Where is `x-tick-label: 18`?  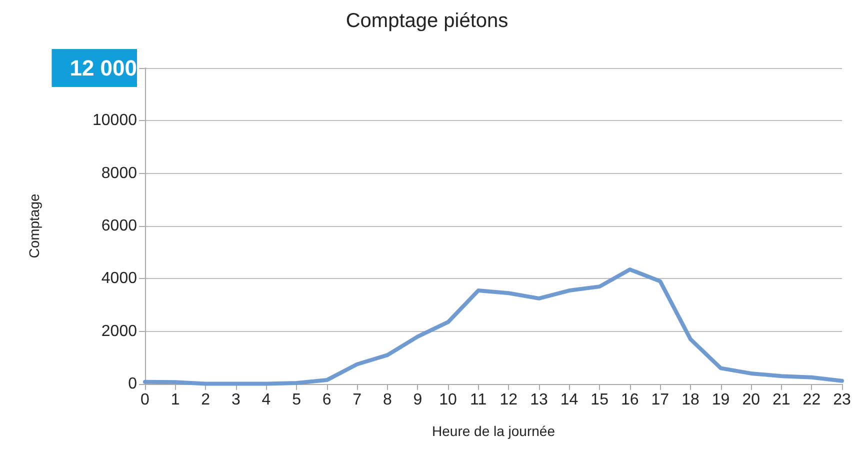 x-tick-label: 18 is located at coordinates (691, 400).